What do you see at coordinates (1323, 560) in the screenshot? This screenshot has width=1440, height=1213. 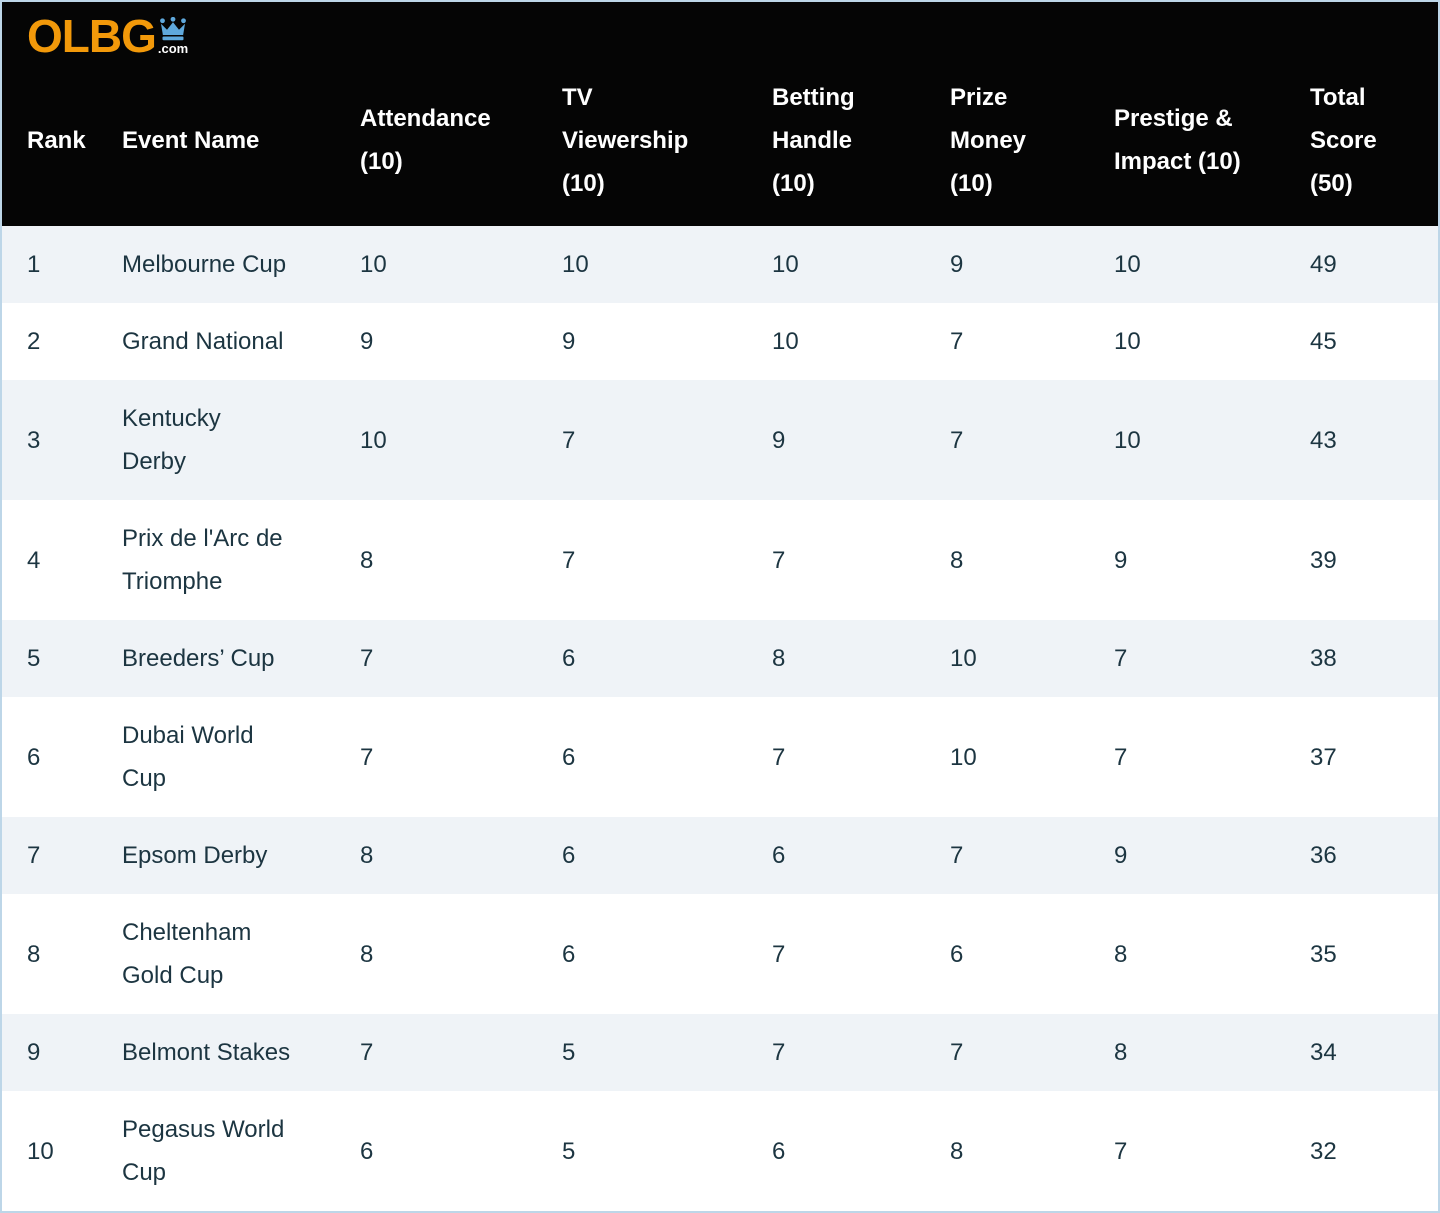 I see `cell-total-score: 39` at bounding box center [1323, 560].